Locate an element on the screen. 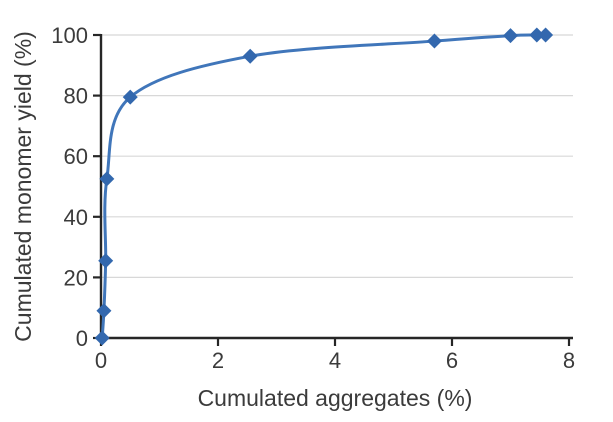 Image resolution: width=613 pixels, height=422 pixels. y-tick-label: 80 is located at coordinates (76, 96).